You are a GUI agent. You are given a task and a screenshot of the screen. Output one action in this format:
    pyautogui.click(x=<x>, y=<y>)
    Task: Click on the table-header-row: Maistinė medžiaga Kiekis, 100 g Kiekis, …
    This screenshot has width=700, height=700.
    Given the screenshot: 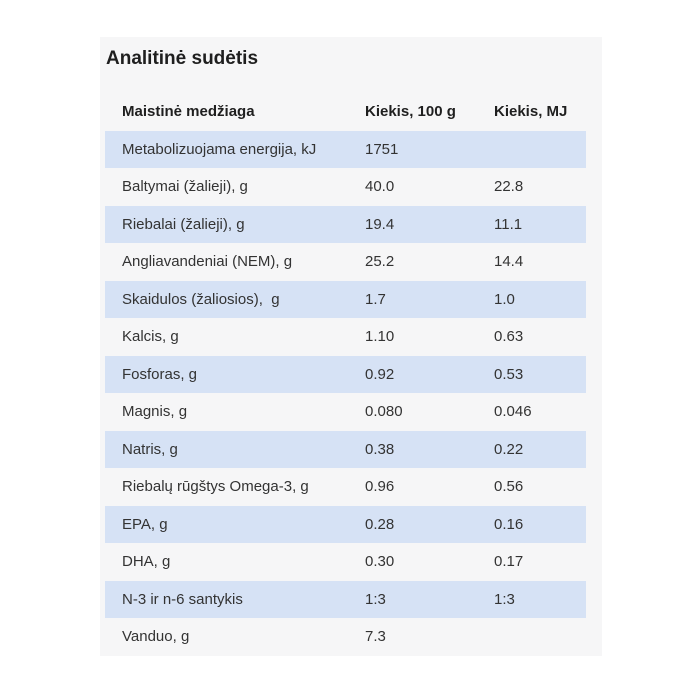 What is the action you would take?
    pyautogui.click(x=345, y=112)
    